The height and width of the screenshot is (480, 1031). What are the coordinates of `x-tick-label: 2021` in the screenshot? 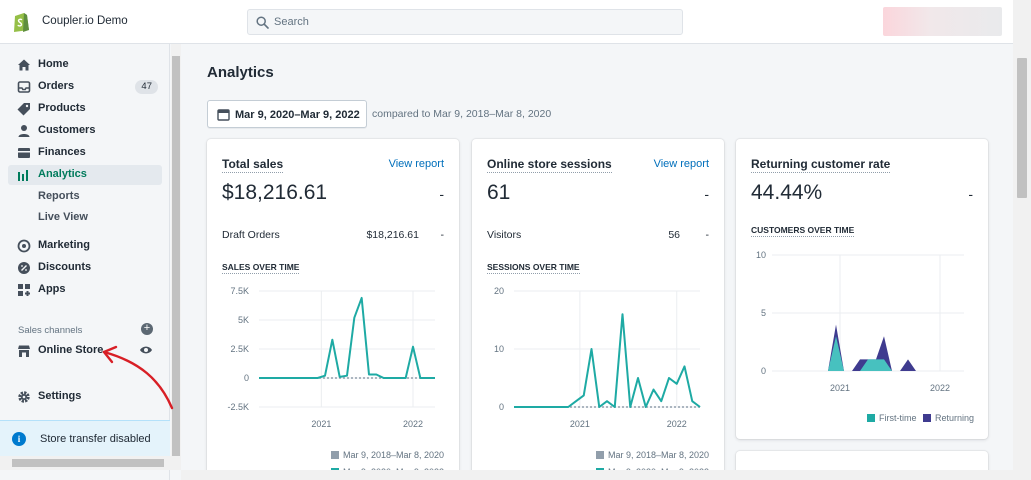 It's located at (580, 424).